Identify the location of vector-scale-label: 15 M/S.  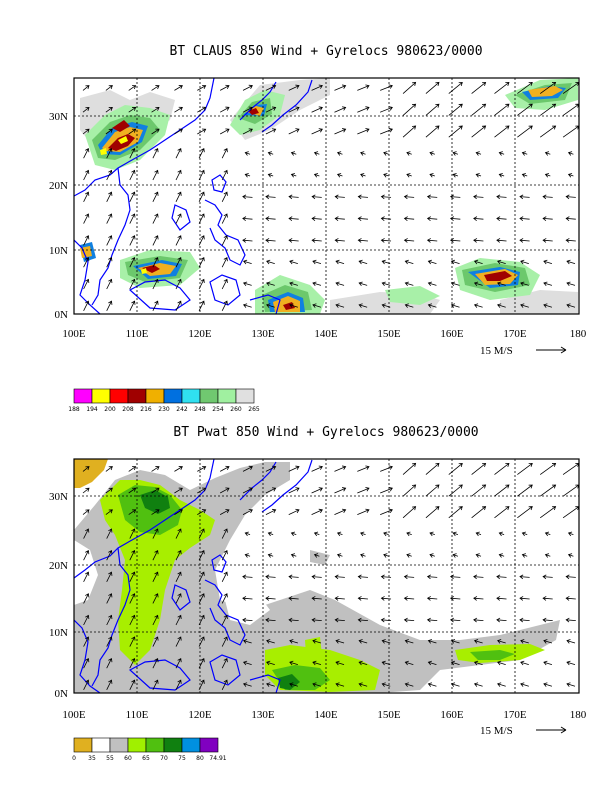
(496, 731).